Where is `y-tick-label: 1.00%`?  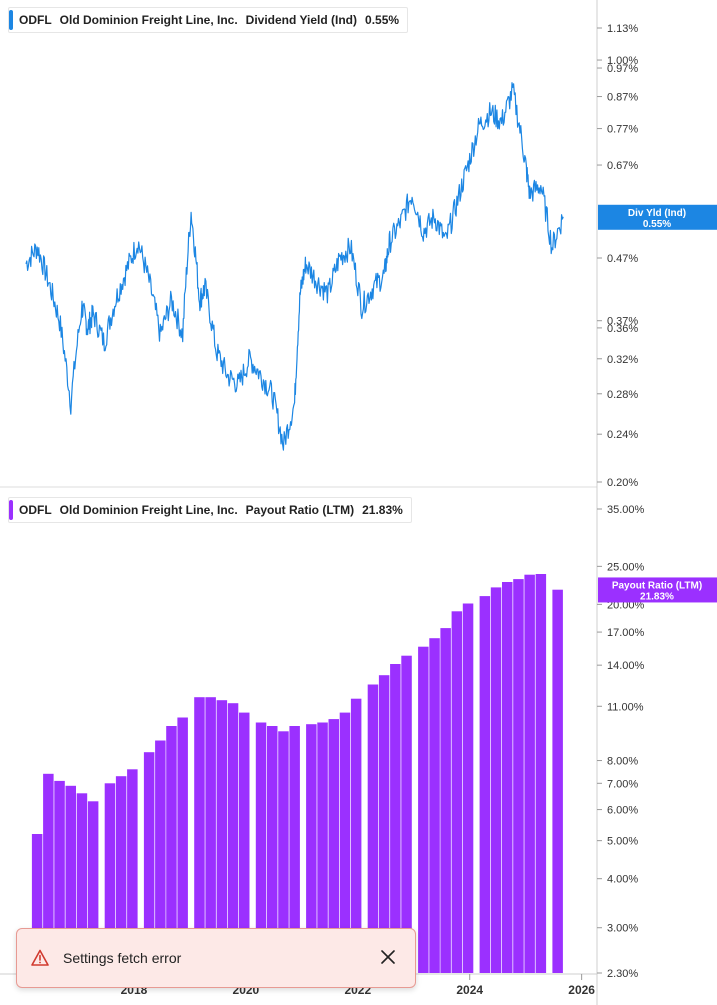
y-tick-label: 1.00% is located at coordinates (622, 61).